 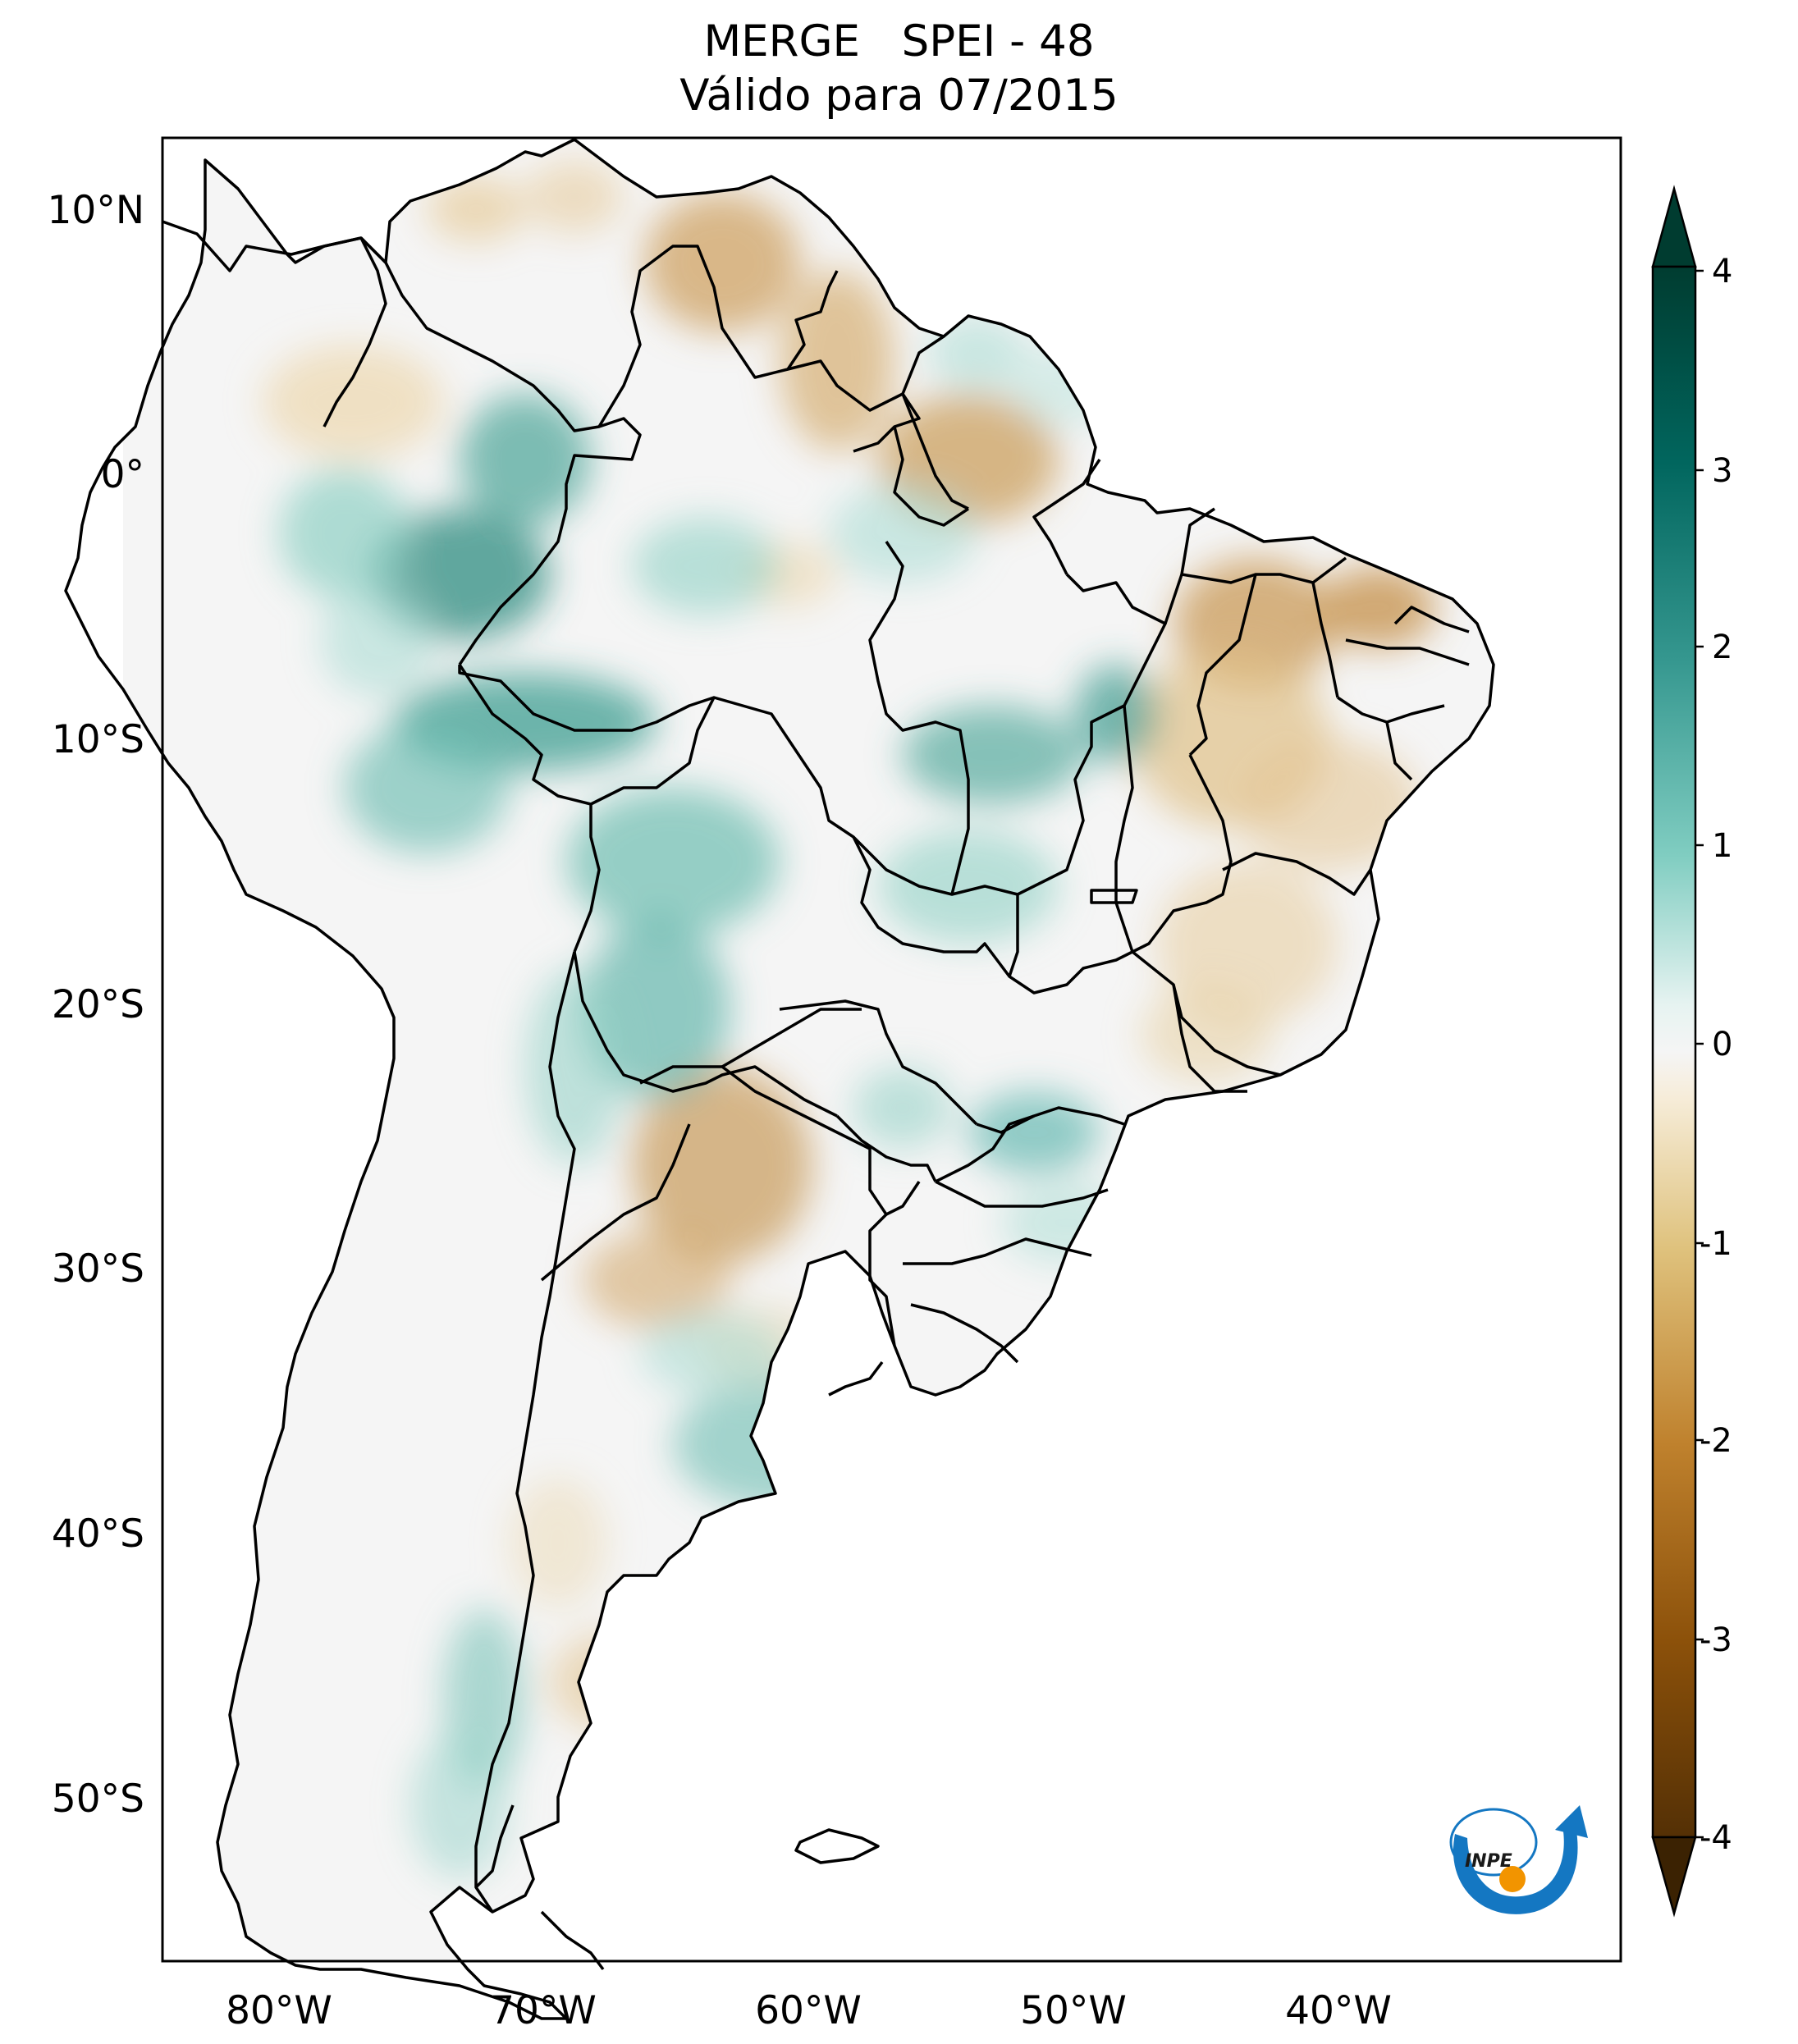 What do you see at coordinates (1674, 1052) in the screenshot?
I see `colorbar-gradient` at bounding box center [1674, 1052].